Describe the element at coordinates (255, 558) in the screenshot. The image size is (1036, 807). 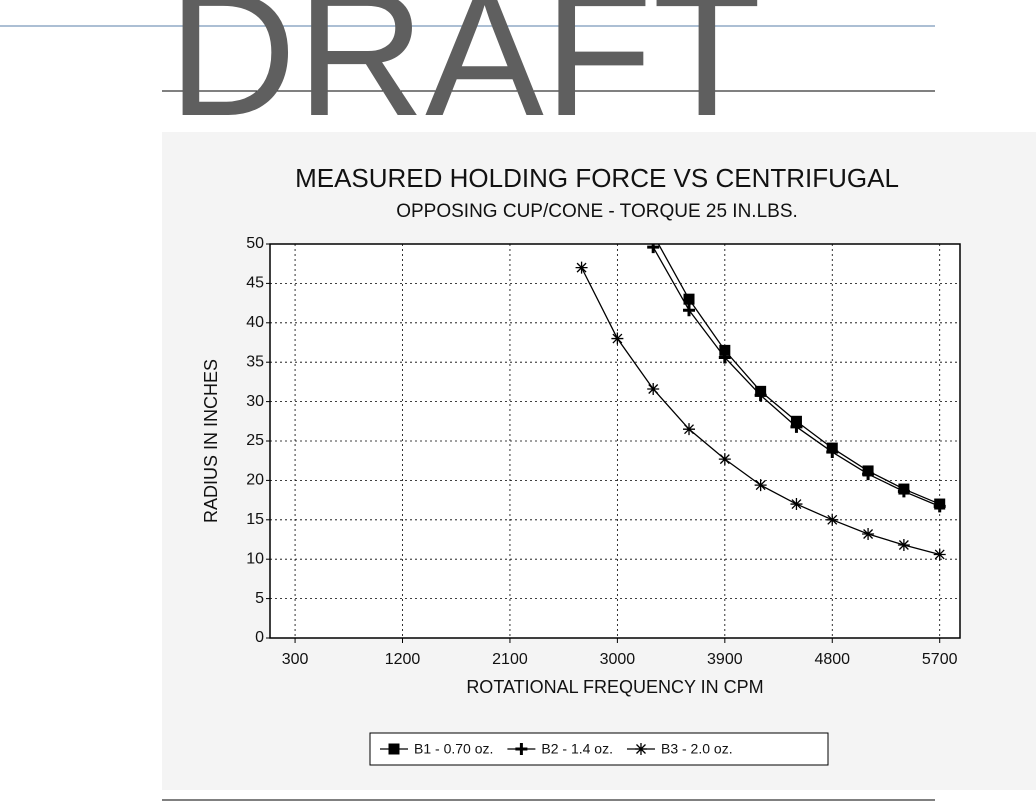
I see `y-tick-label: 10` at that location.